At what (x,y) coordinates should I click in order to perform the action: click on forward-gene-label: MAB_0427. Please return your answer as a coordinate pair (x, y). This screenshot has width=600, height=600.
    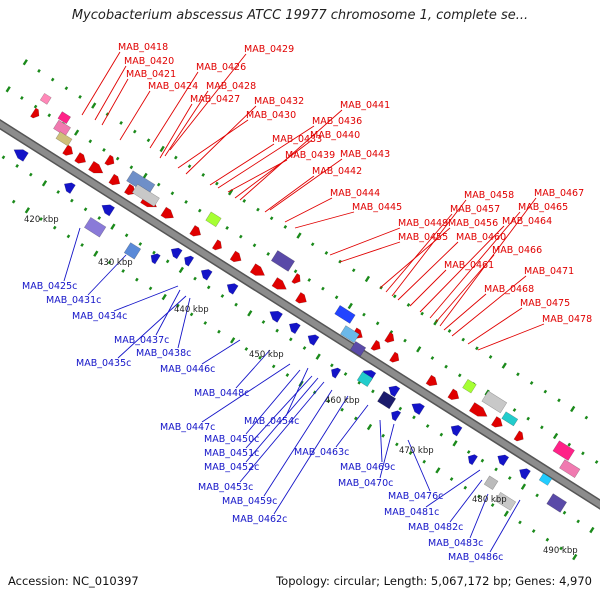
    Looking at the image, I should click on (215, 99).